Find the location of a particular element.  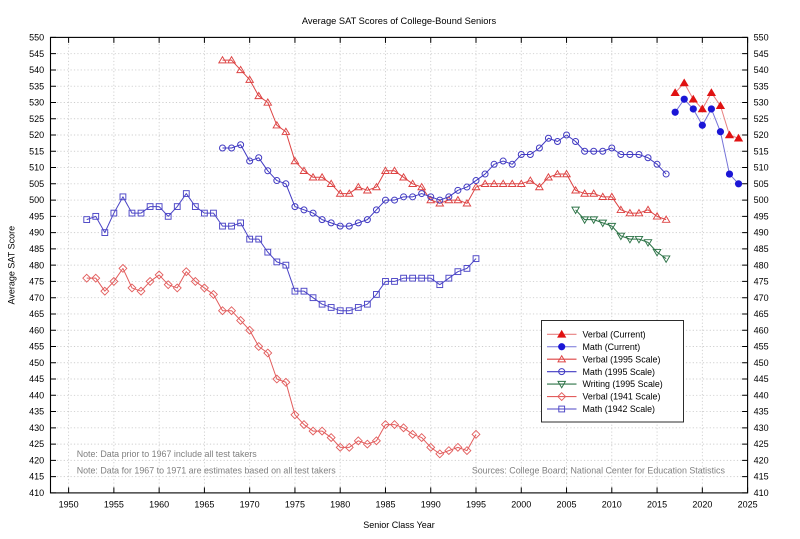

svg-text: Math (Current) is located at coordinates (612, 347).